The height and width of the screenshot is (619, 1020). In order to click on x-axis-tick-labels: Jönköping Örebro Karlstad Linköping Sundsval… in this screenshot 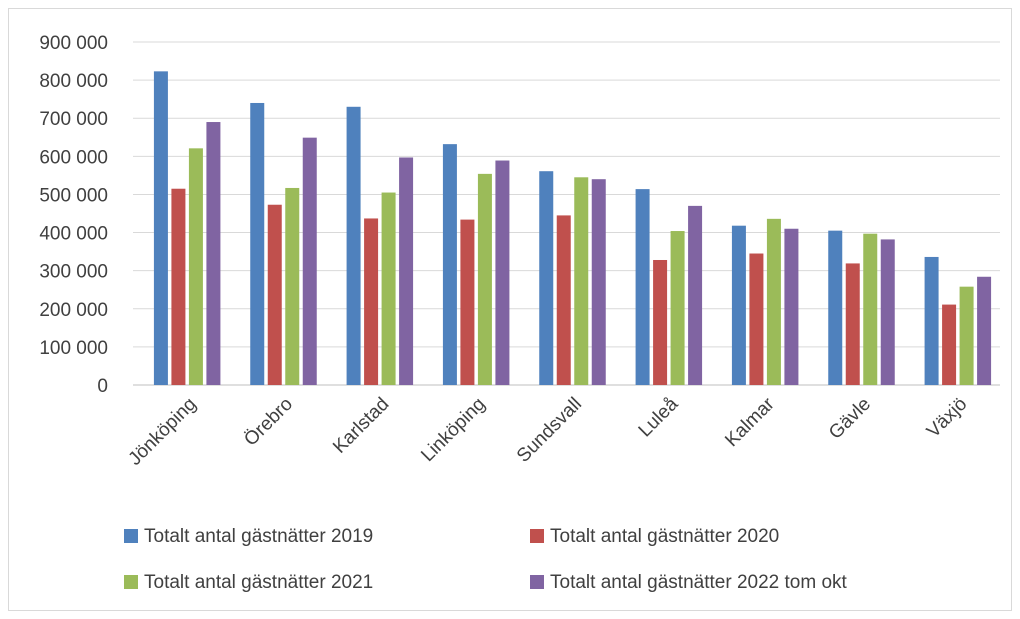, I will do `click(548, 431)`.